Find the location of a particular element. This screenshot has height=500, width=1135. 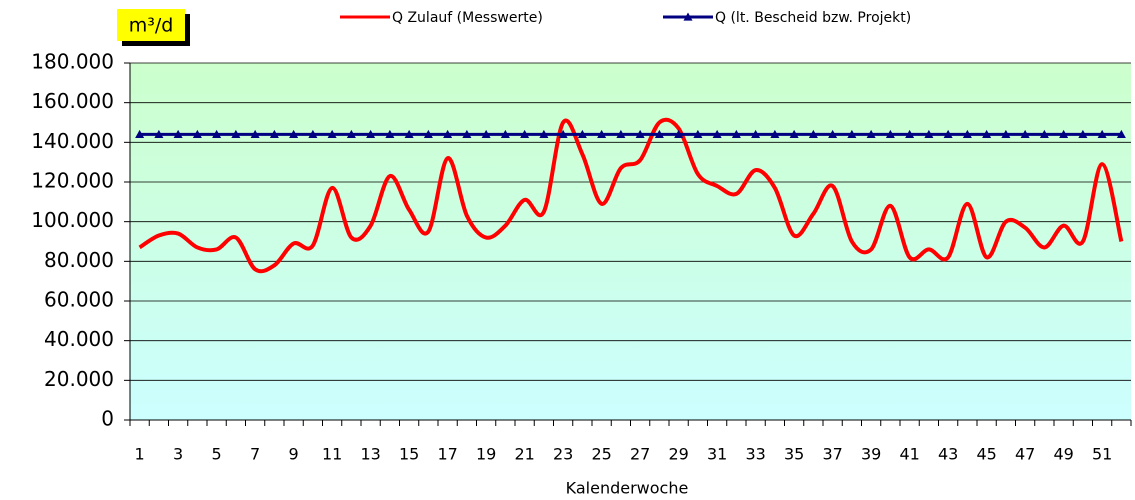

x-tick-label: 13 is located at coordinates (370, 454).